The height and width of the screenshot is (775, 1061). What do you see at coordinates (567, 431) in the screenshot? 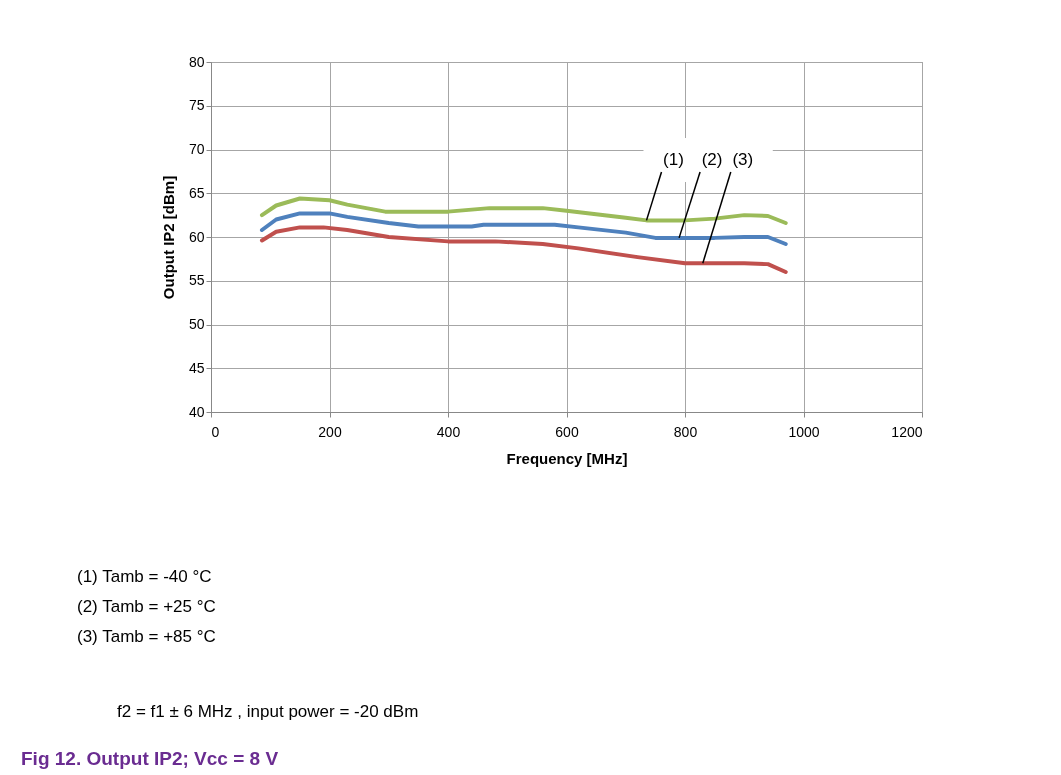
I see `x-tick-label: 600` at bounding box center [567, 431].